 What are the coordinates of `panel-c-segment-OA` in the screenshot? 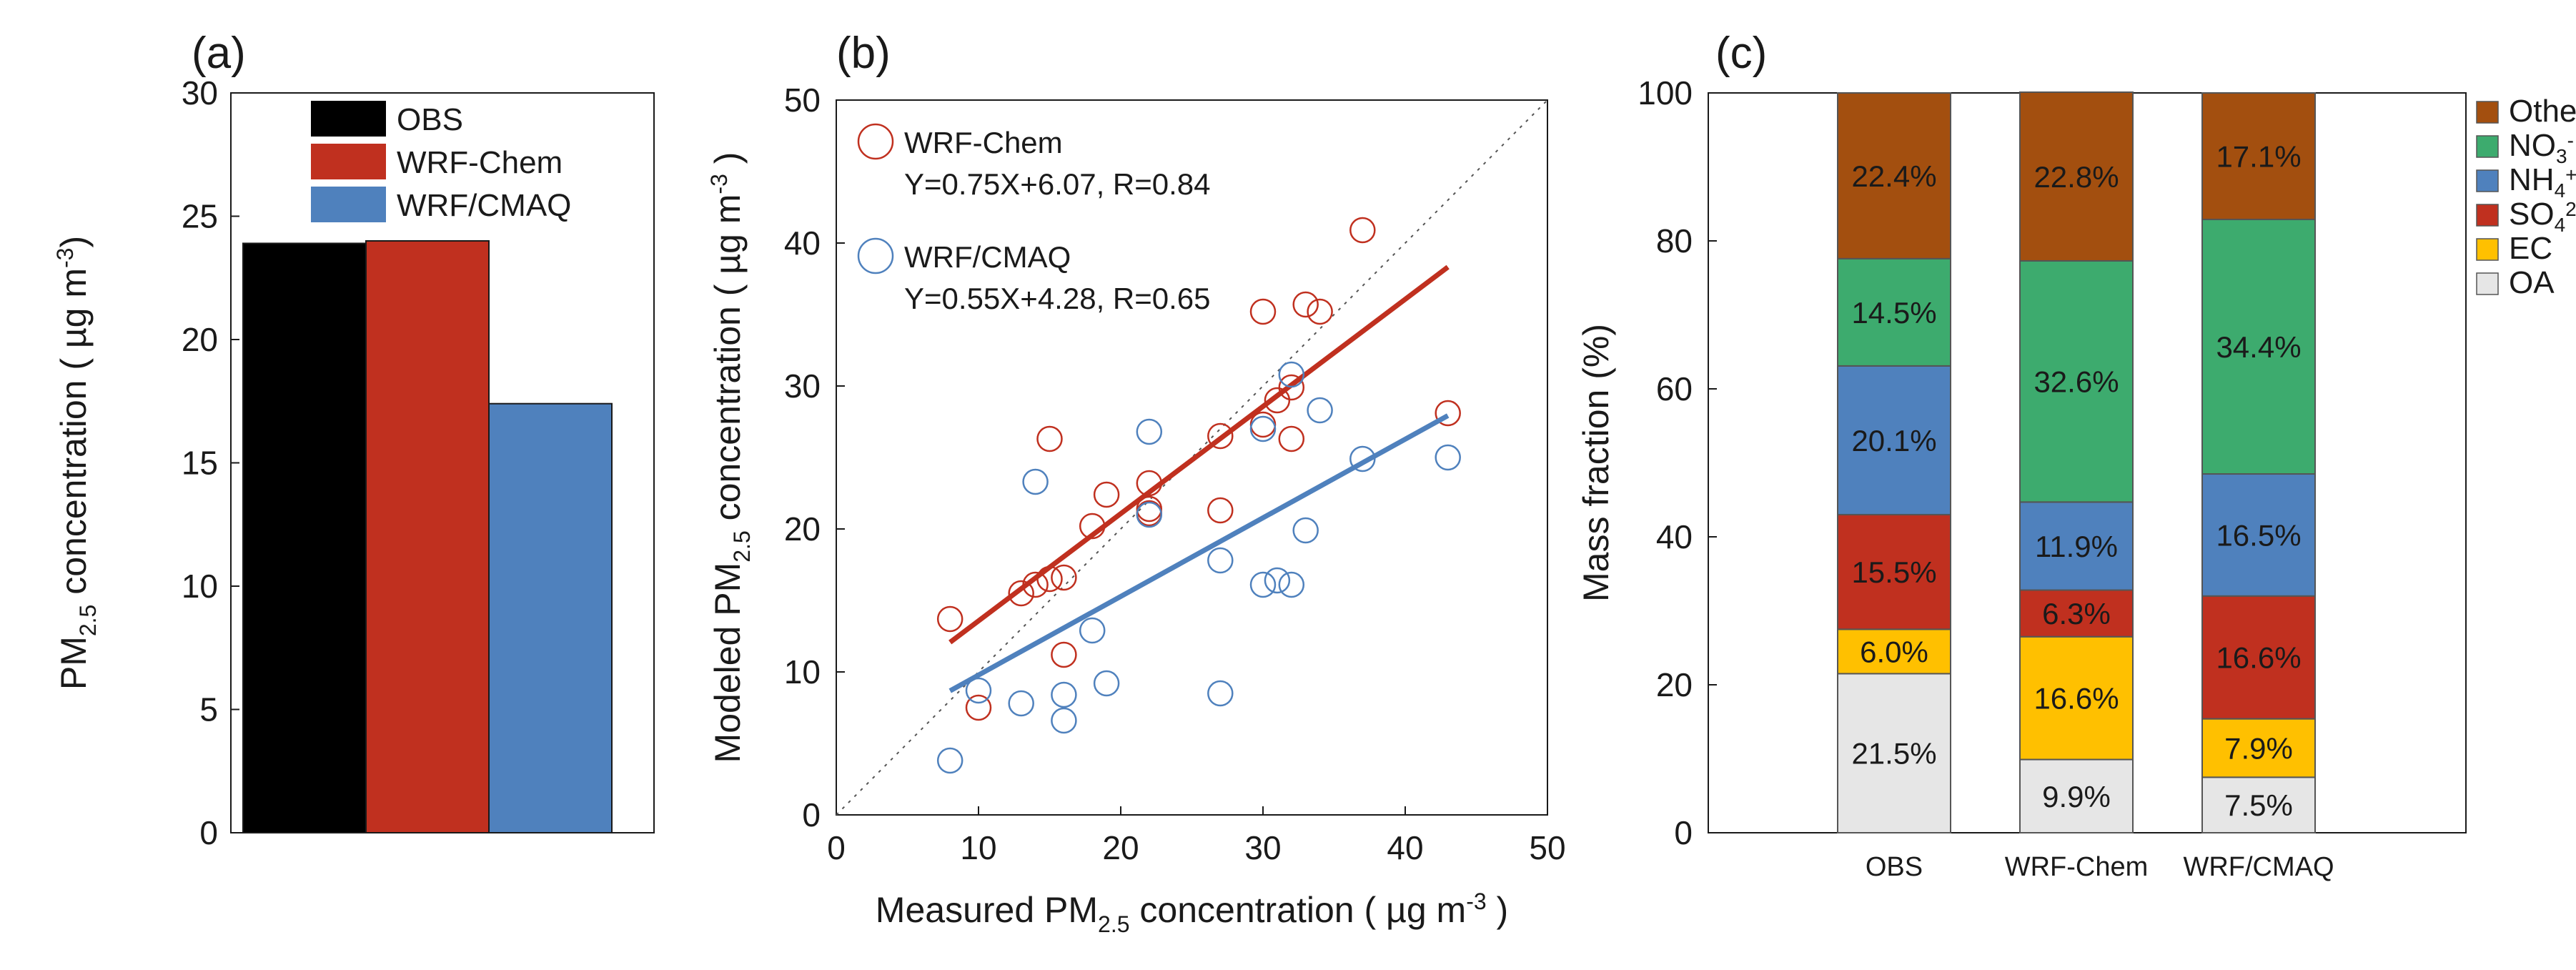 It's located at (1894, 753).